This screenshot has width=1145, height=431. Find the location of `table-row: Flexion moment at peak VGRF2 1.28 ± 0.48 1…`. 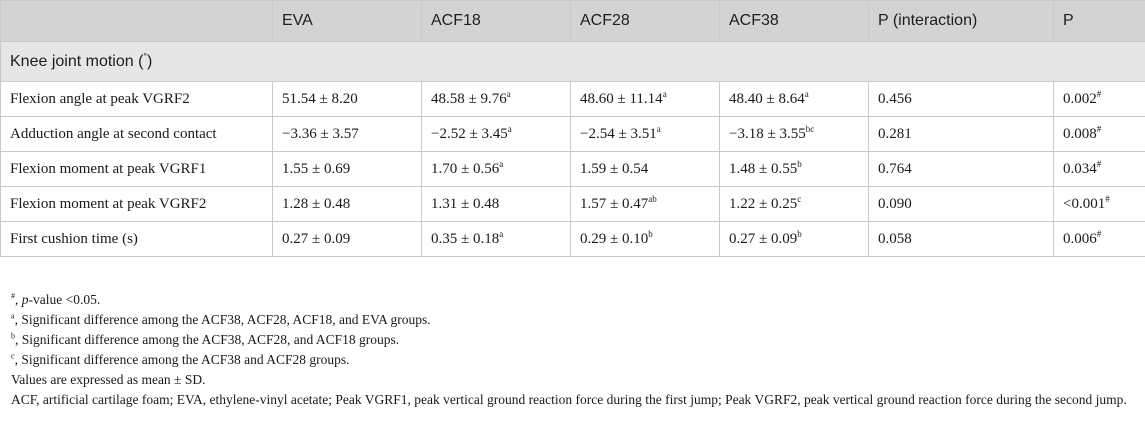

table-row: Flexion moment at peak VGRF2 1.28 ± 0.48 1… is located at coordinates (572, 204).